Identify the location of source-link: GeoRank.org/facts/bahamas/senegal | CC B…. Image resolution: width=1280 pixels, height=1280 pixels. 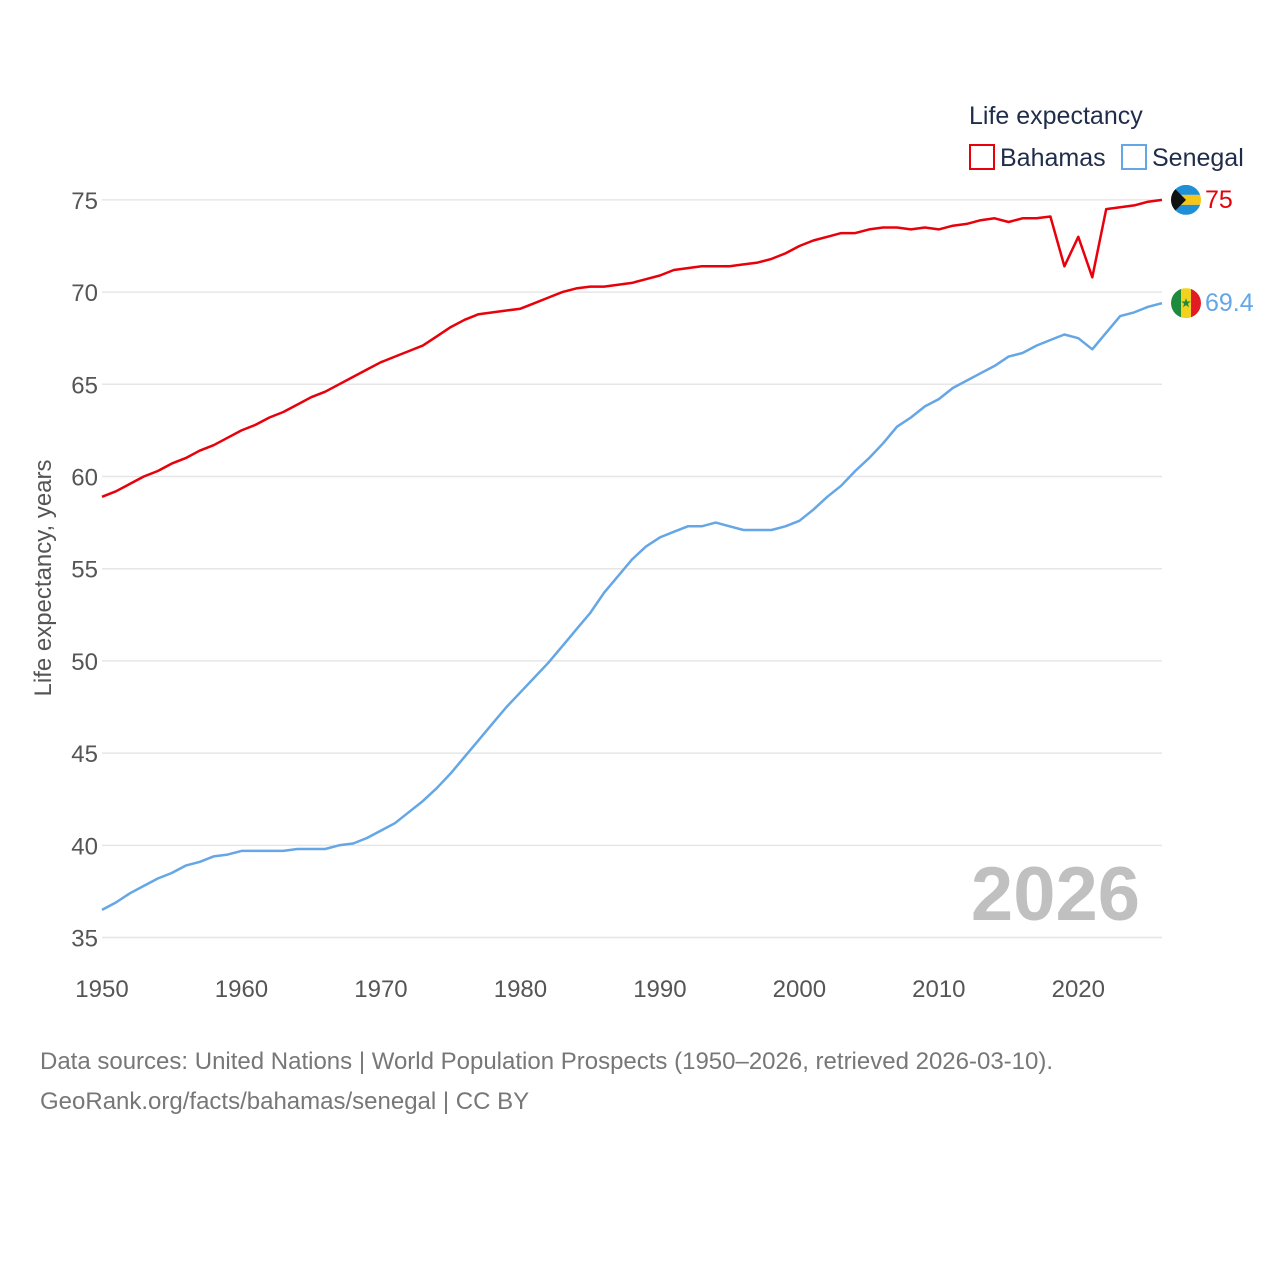
(285, 1101).